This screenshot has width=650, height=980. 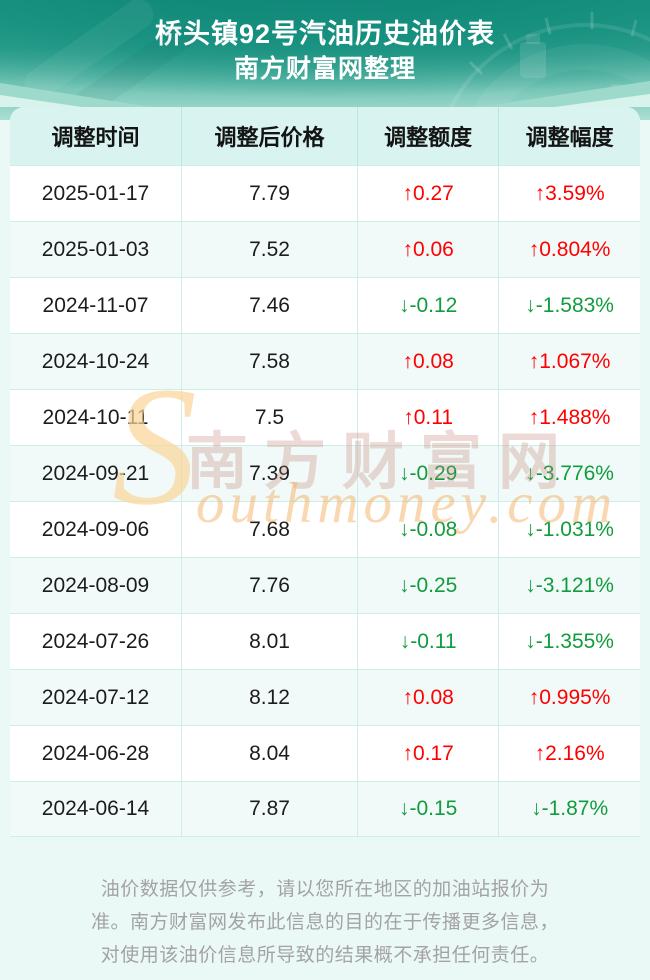 I want to click on table-row: 2024-08-09 7.76 ↓-0.25 ↓-3.121%, so click(x=325, y=585).